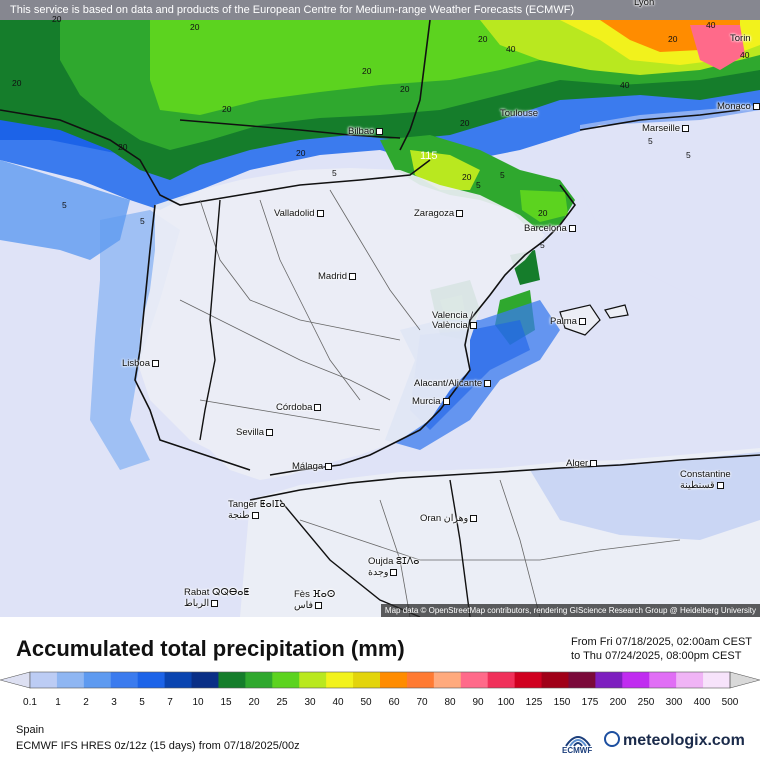 The width and height of the screenshot is (760, 760). I want to click on city-label: Monaco, so click(738, 106).